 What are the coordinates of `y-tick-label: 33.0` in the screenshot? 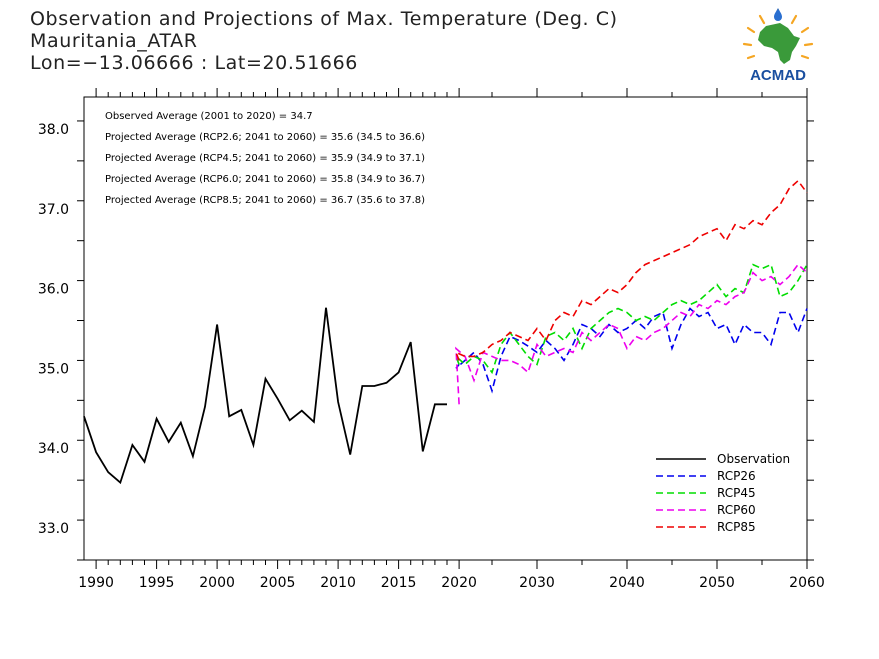 It's located at (53, 529).